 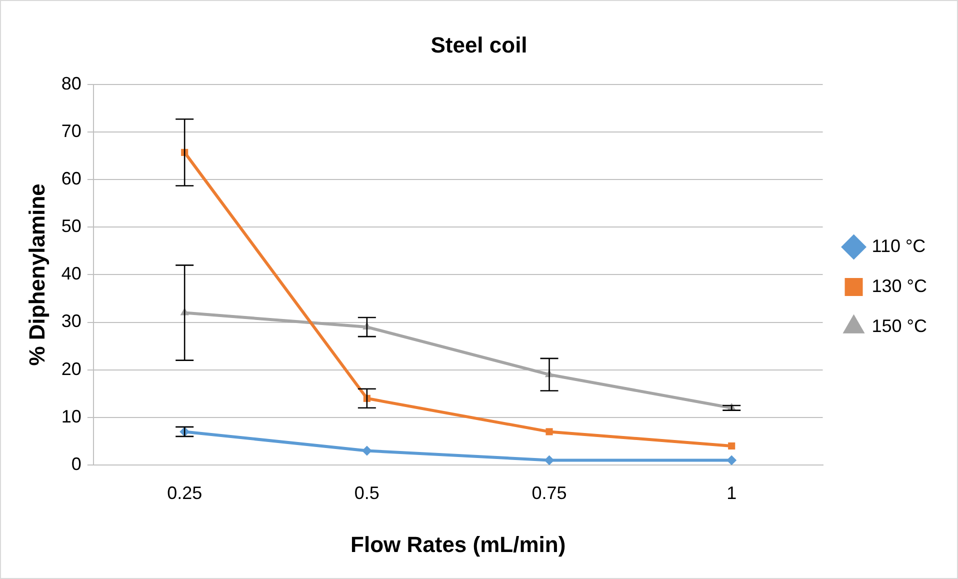 I want to click on y-tick-label: 70, so click(x=71, y=130).